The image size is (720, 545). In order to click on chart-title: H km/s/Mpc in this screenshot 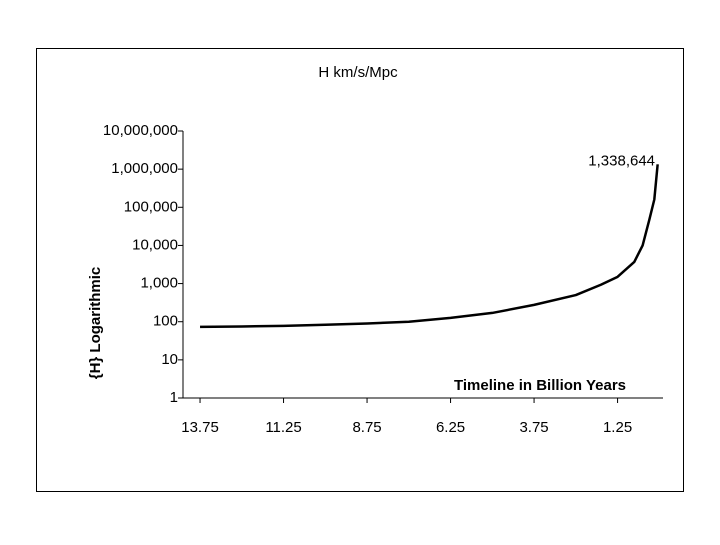, I will do `click(358, 72)`.